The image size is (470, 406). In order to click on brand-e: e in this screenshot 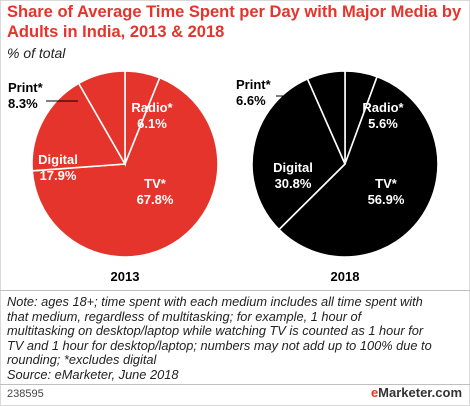, I will do `click(374, 392)`.